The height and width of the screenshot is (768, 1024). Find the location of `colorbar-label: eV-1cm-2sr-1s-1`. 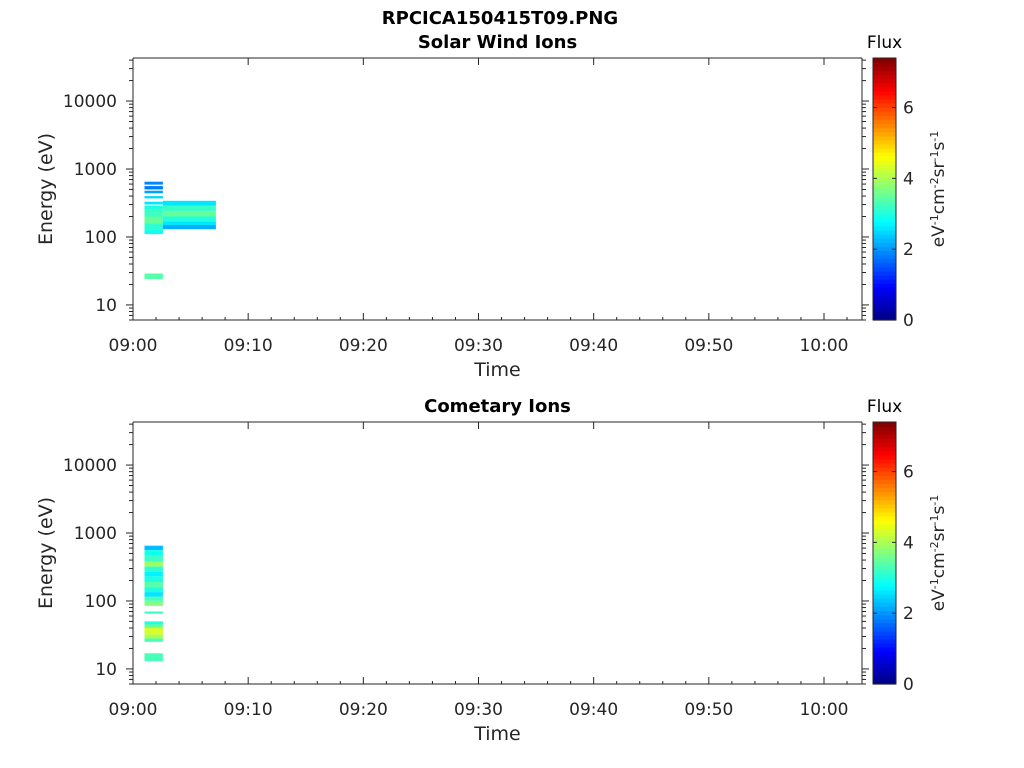

colorbar-label: eV-1cm-2sr-1s-1 is located at coordinates (938, 189).